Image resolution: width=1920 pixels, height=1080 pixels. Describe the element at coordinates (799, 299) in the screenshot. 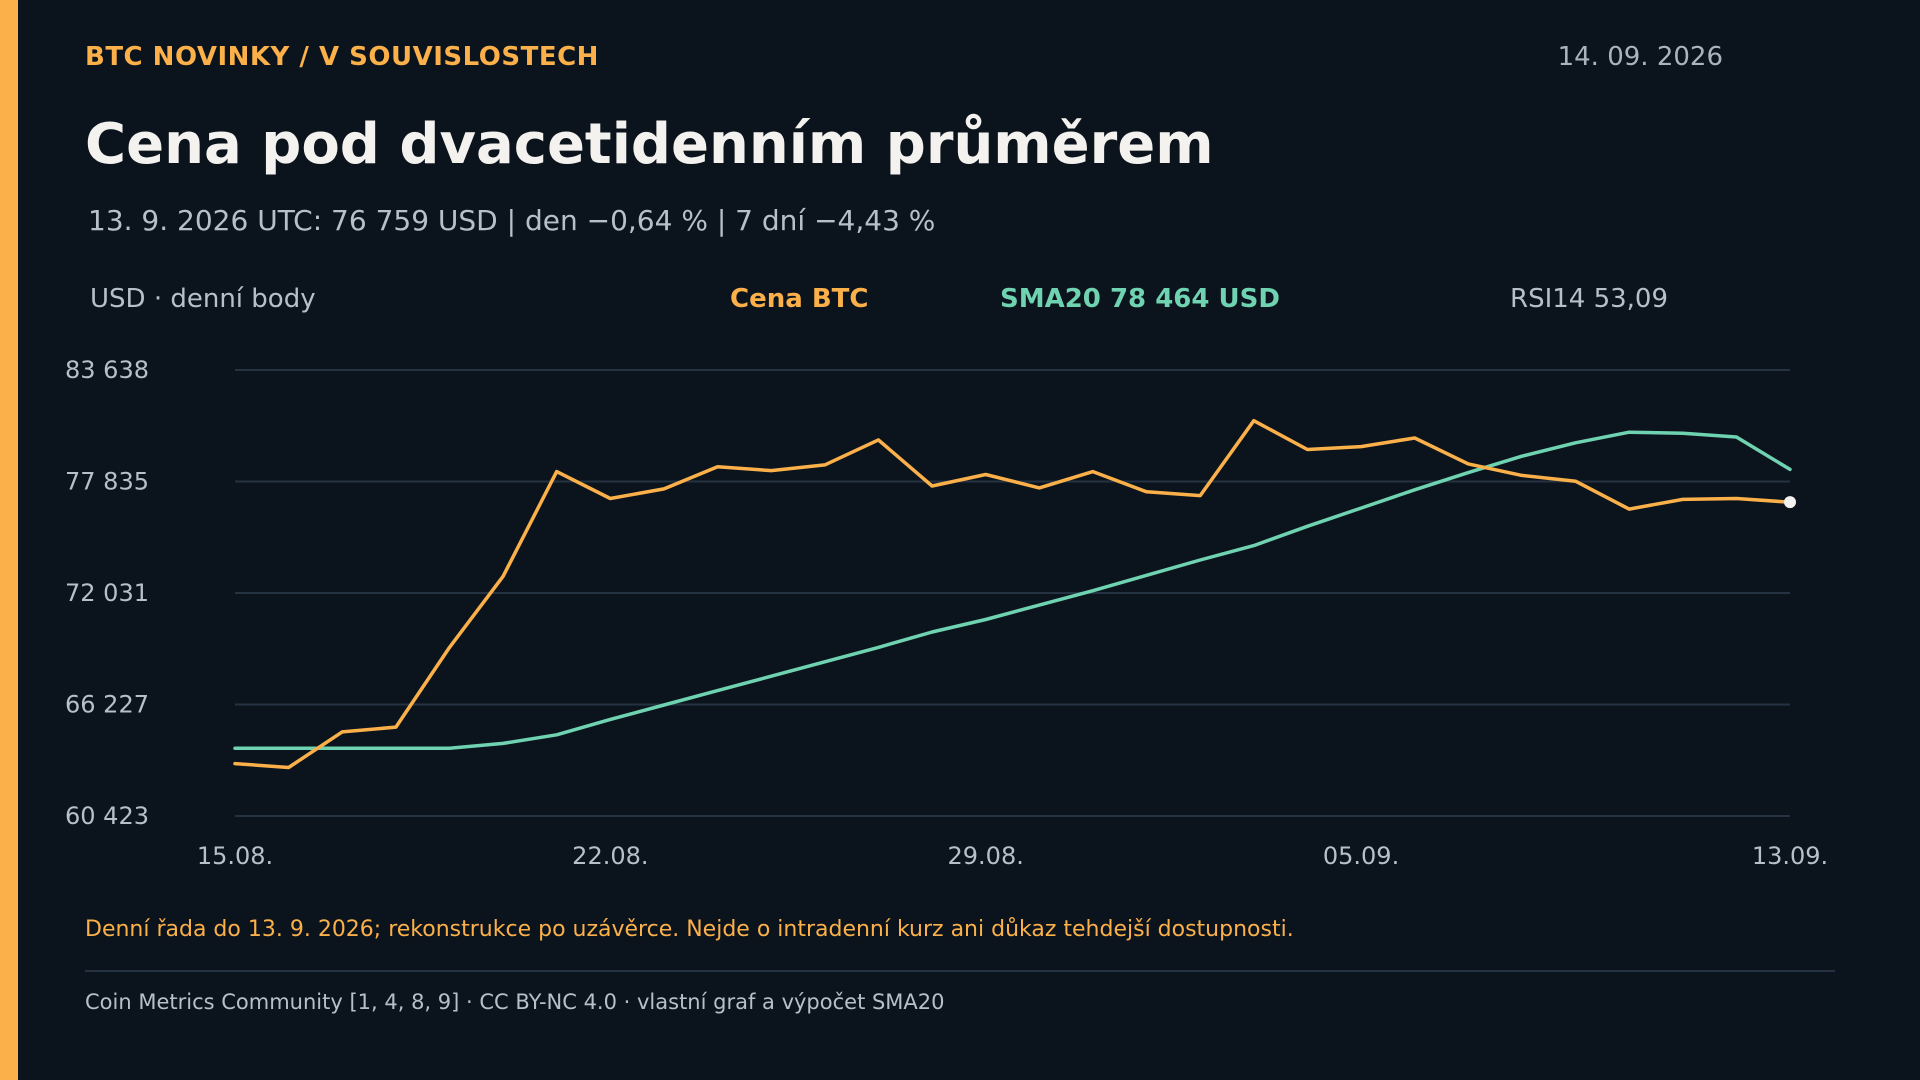

I see `legend-btc: Cena BTC` at that location.